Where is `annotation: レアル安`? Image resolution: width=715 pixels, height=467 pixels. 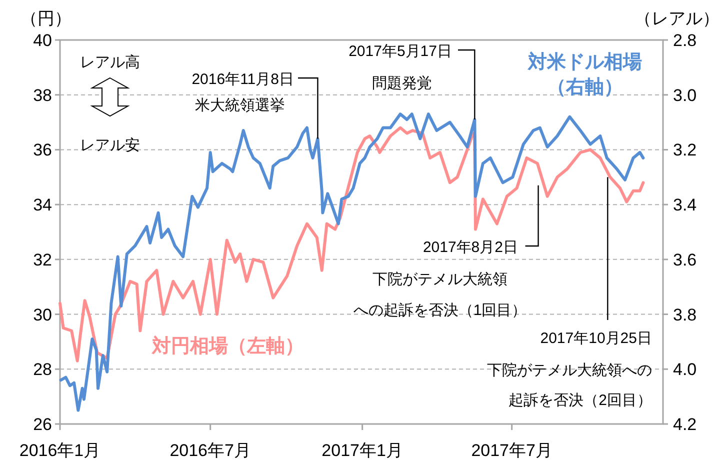 annotation: レアル安 is located at coordinates (110, 145).